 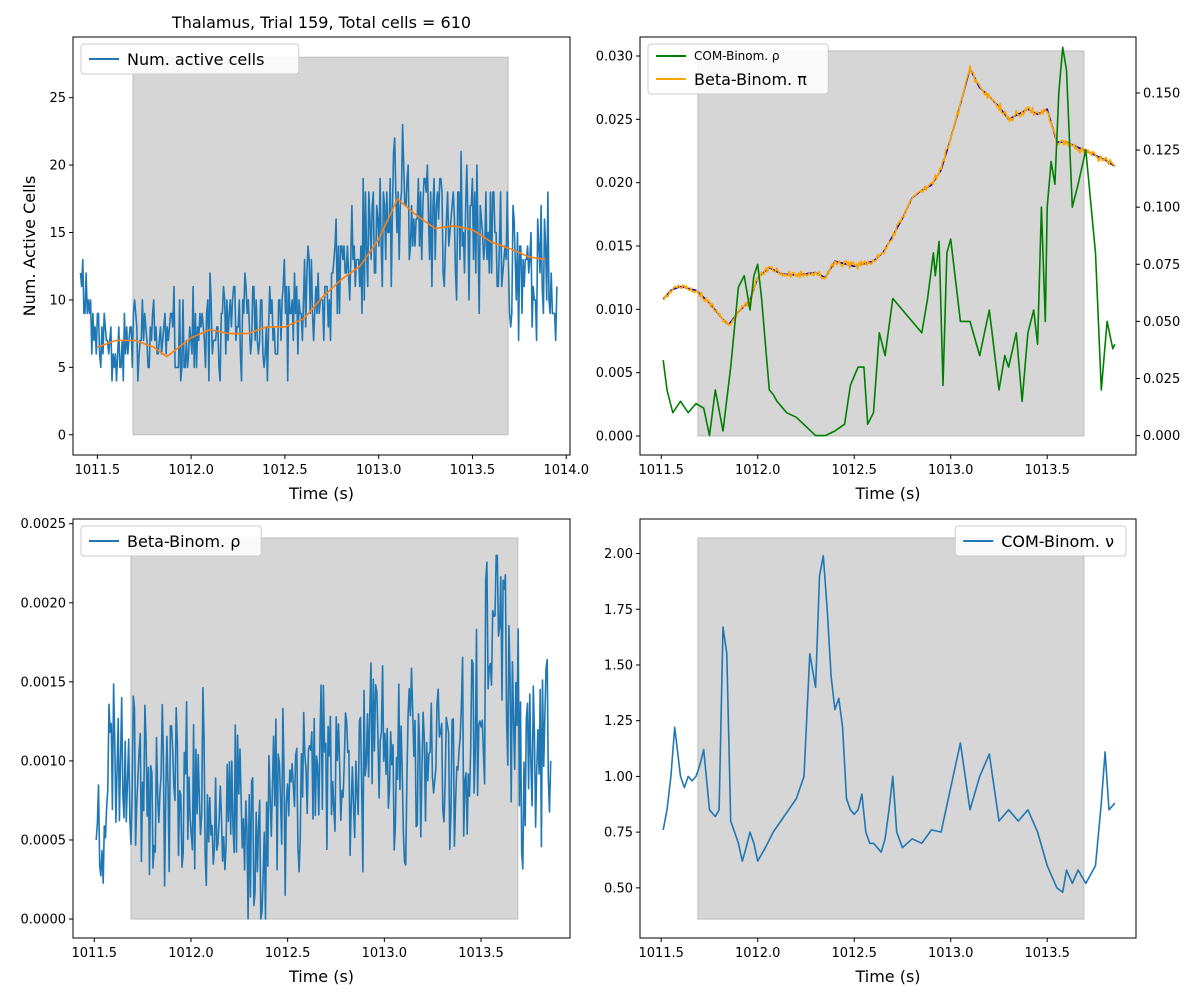 I want to click on legend: Beta-Binom. ρ, so click(x=171, y=541).